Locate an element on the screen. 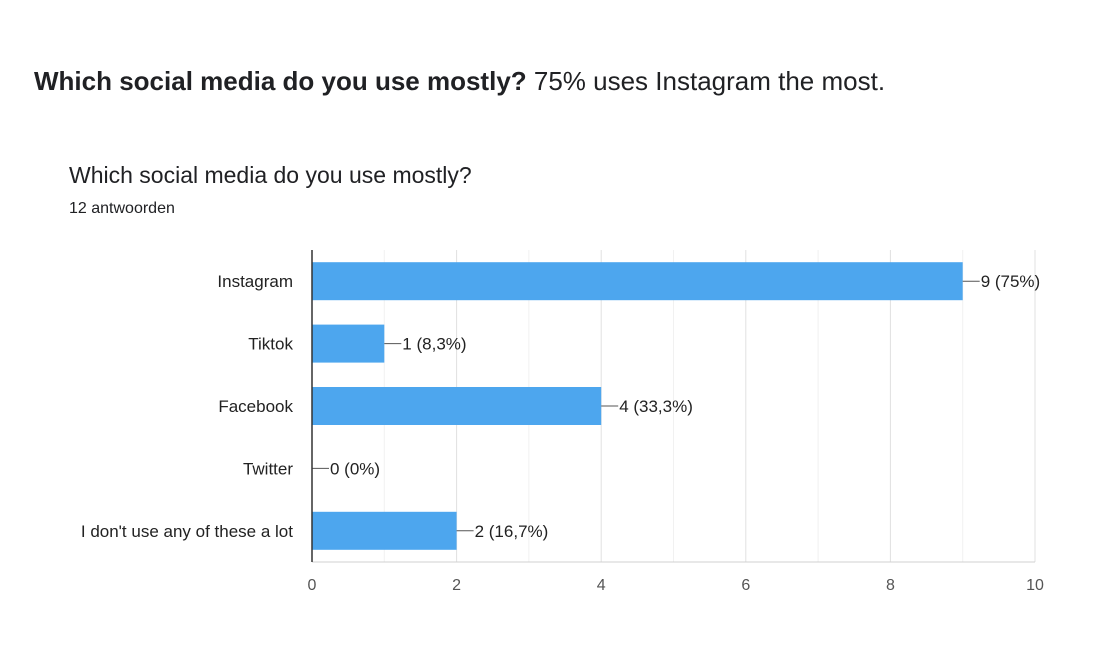 Image resolution: width=1112 pixels, height=672 pixels. x-tick-label: 0 is located at coordinates (312, 585).